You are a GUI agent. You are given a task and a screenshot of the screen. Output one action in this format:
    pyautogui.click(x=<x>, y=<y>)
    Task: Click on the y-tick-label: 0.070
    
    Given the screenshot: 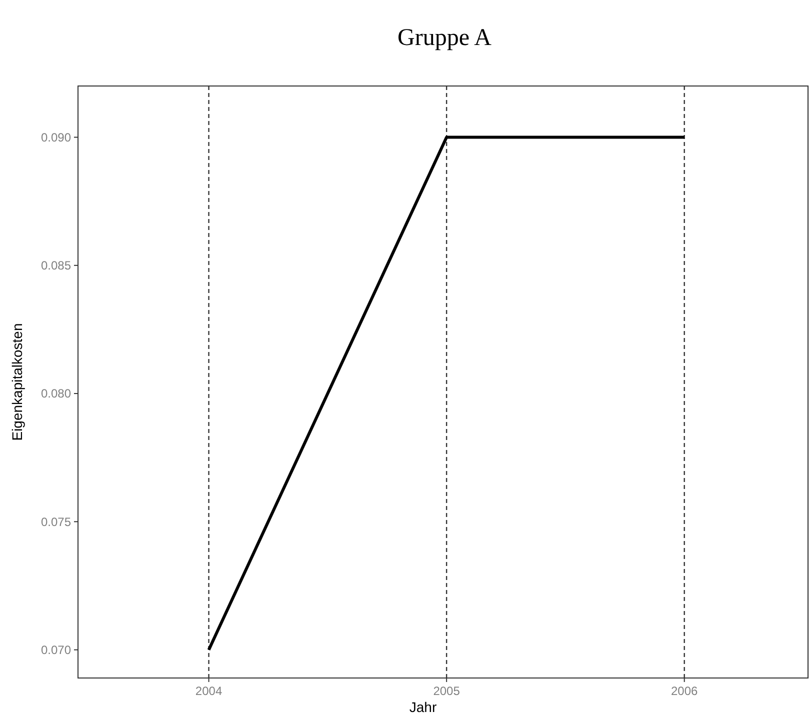 What is the action you would take?
    pyautogui.click(x=56, y=650)
    